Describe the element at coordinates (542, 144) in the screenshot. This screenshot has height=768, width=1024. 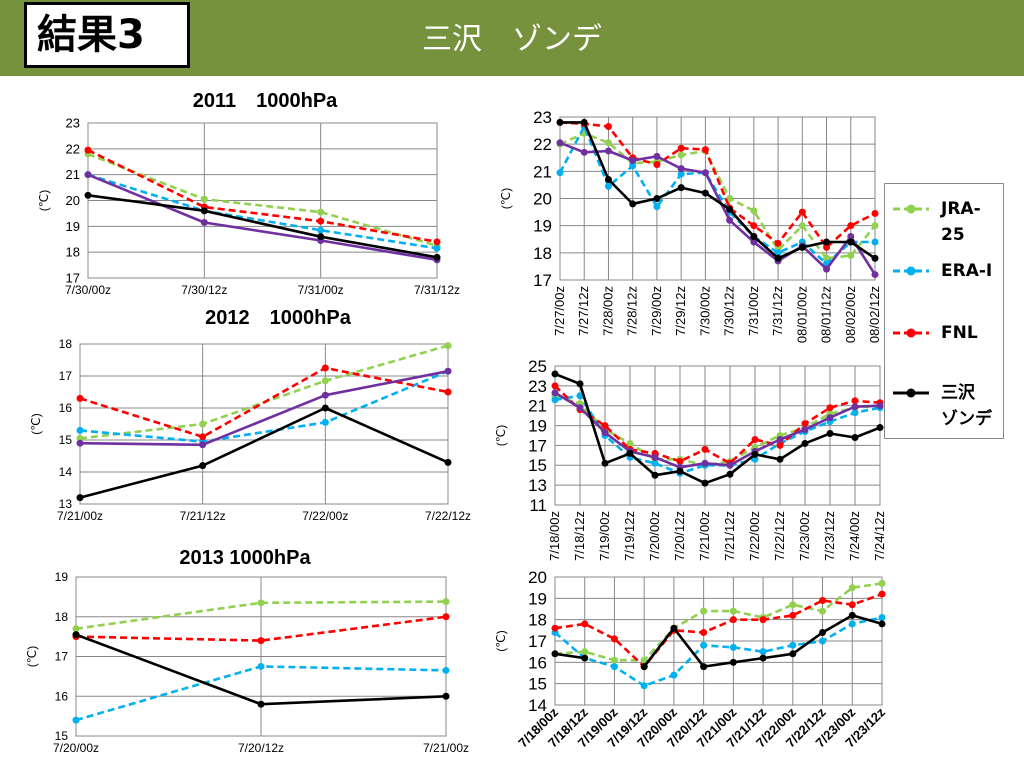
I see `y-tick-label: 22` at that location.